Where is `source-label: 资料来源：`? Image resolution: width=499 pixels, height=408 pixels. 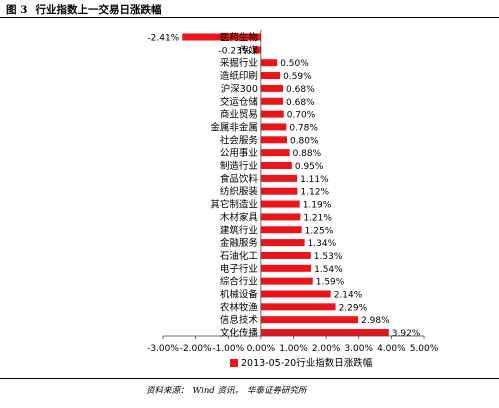 source-label: 资料来源： is located at coordinates (167, 391).